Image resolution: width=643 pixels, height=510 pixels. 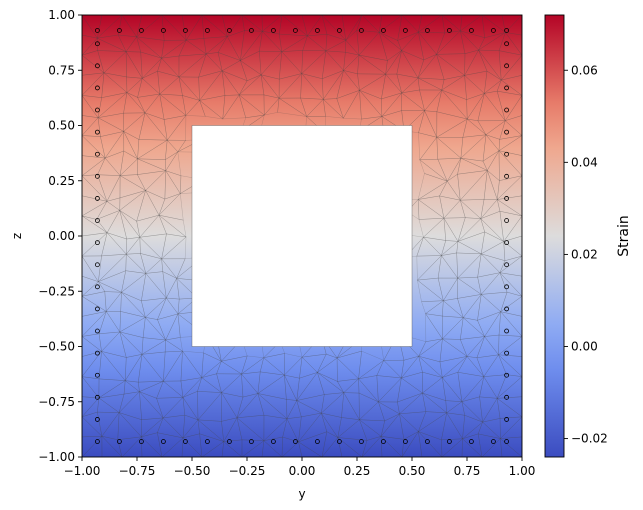 I want to click on colorbar-tick-label: 0.06, so click(x=584, y=70).